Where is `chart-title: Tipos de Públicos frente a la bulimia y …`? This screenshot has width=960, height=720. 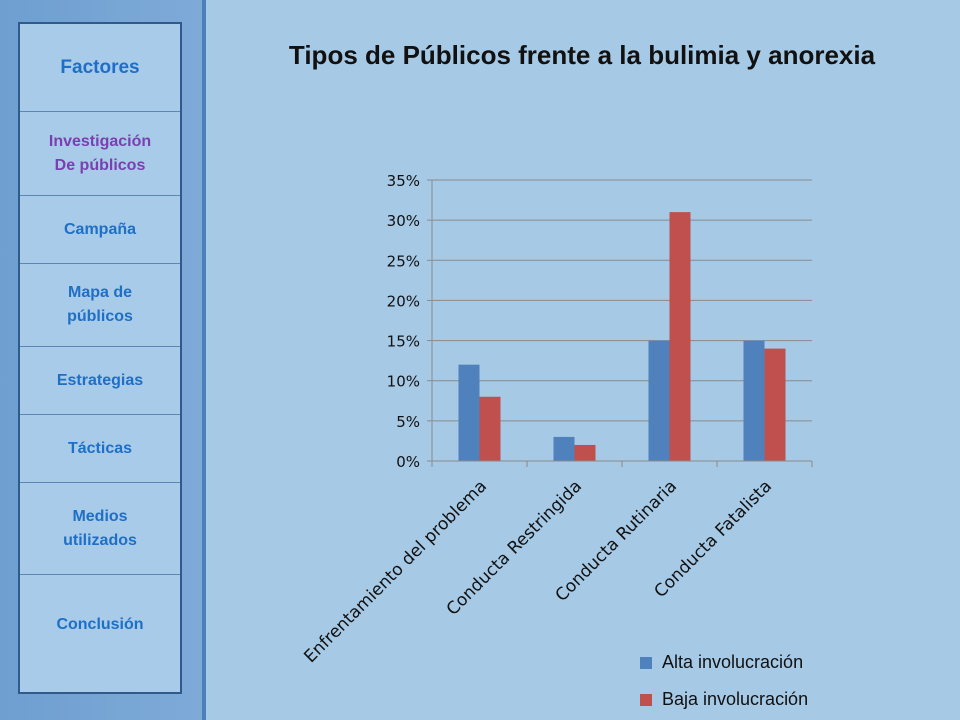 chart-title: Tipos de Públicos frente a la bulimia y … is located at coordinates (582, 55).